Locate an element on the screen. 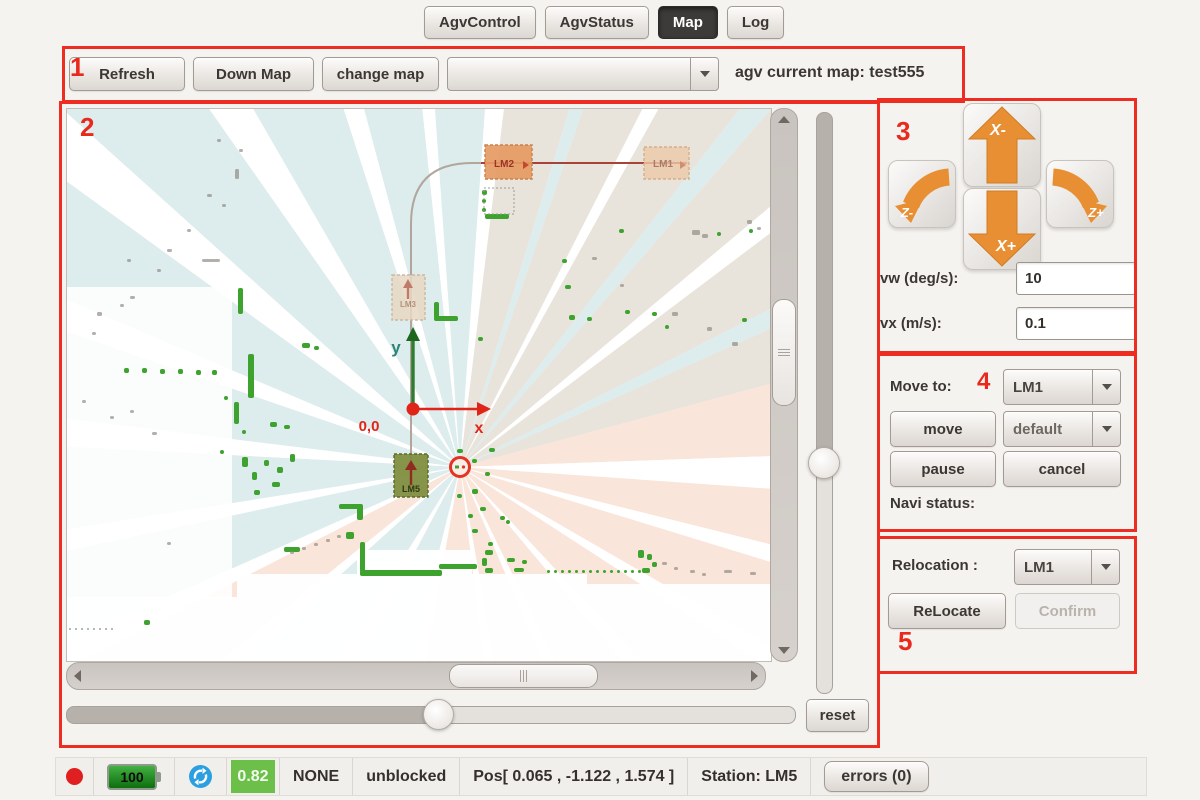  svg-text: x is located at coordinates (479, 428).